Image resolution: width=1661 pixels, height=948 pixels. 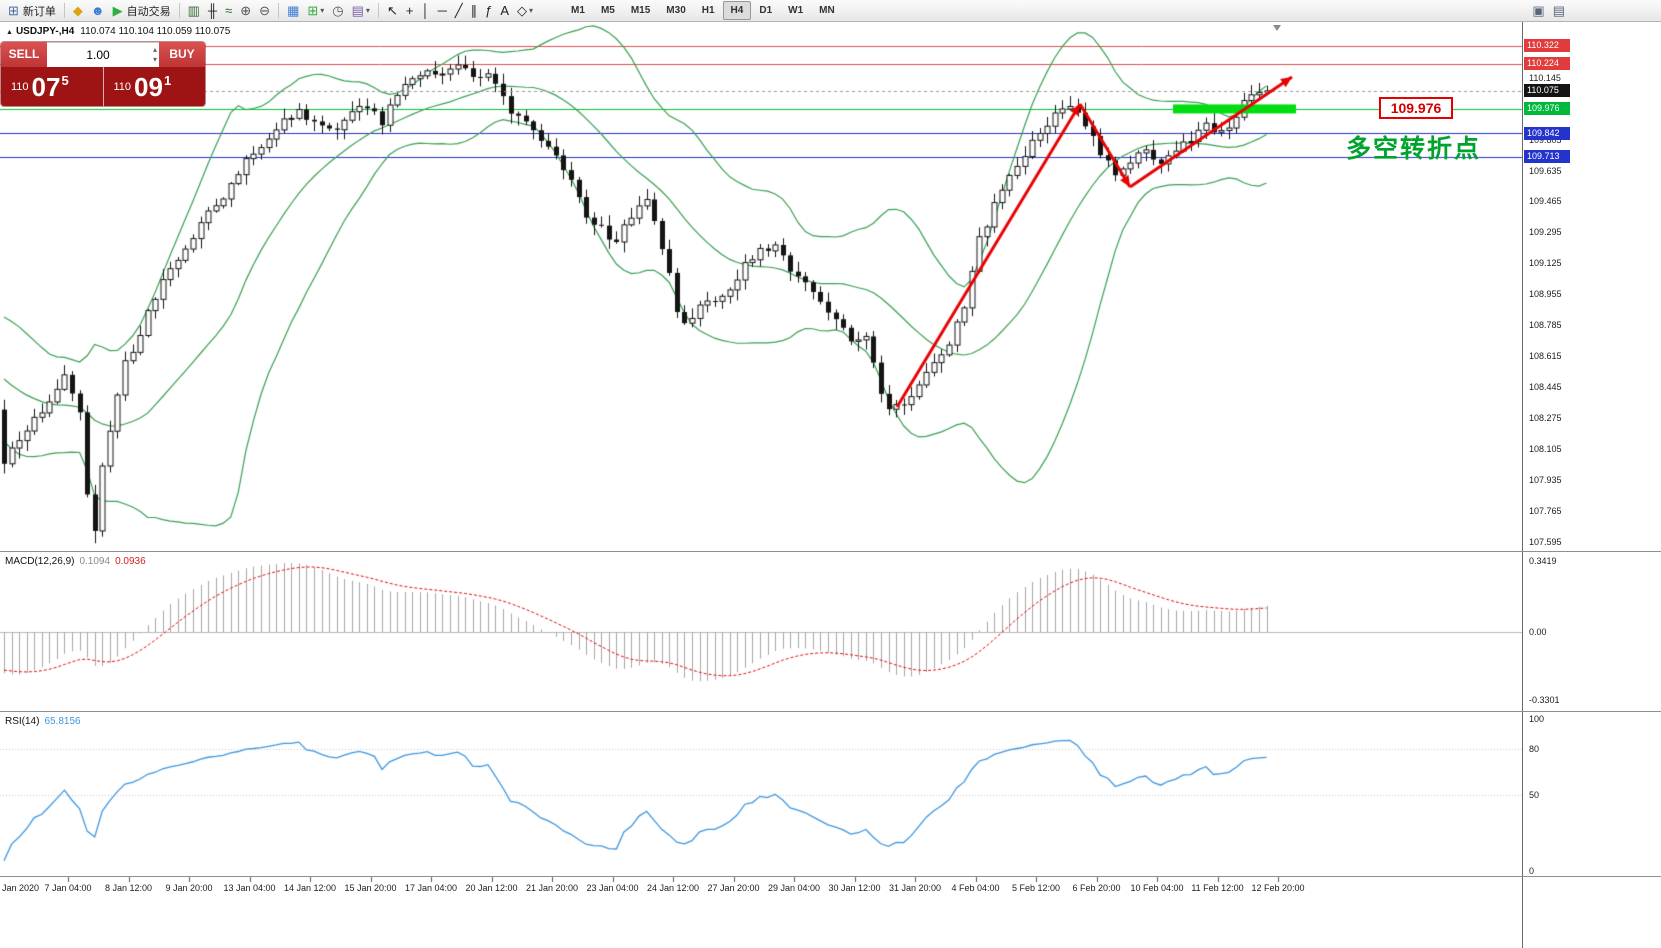 What do you see at coordinates (975, 888) in the screenshot?
I see `time-axis-label: 4 Feb 04:00` at bounding box center [975, 888].